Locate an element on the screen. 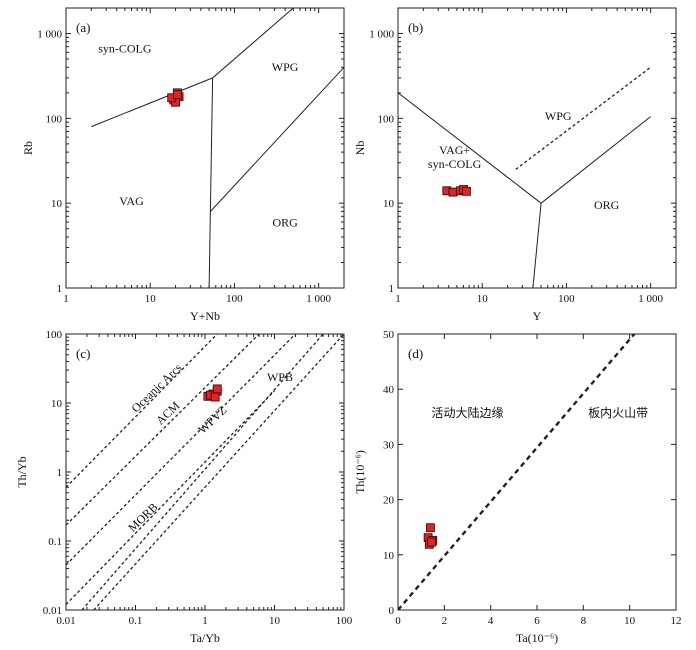  y-tick-label: 40 is located at coordinates (389, 390).